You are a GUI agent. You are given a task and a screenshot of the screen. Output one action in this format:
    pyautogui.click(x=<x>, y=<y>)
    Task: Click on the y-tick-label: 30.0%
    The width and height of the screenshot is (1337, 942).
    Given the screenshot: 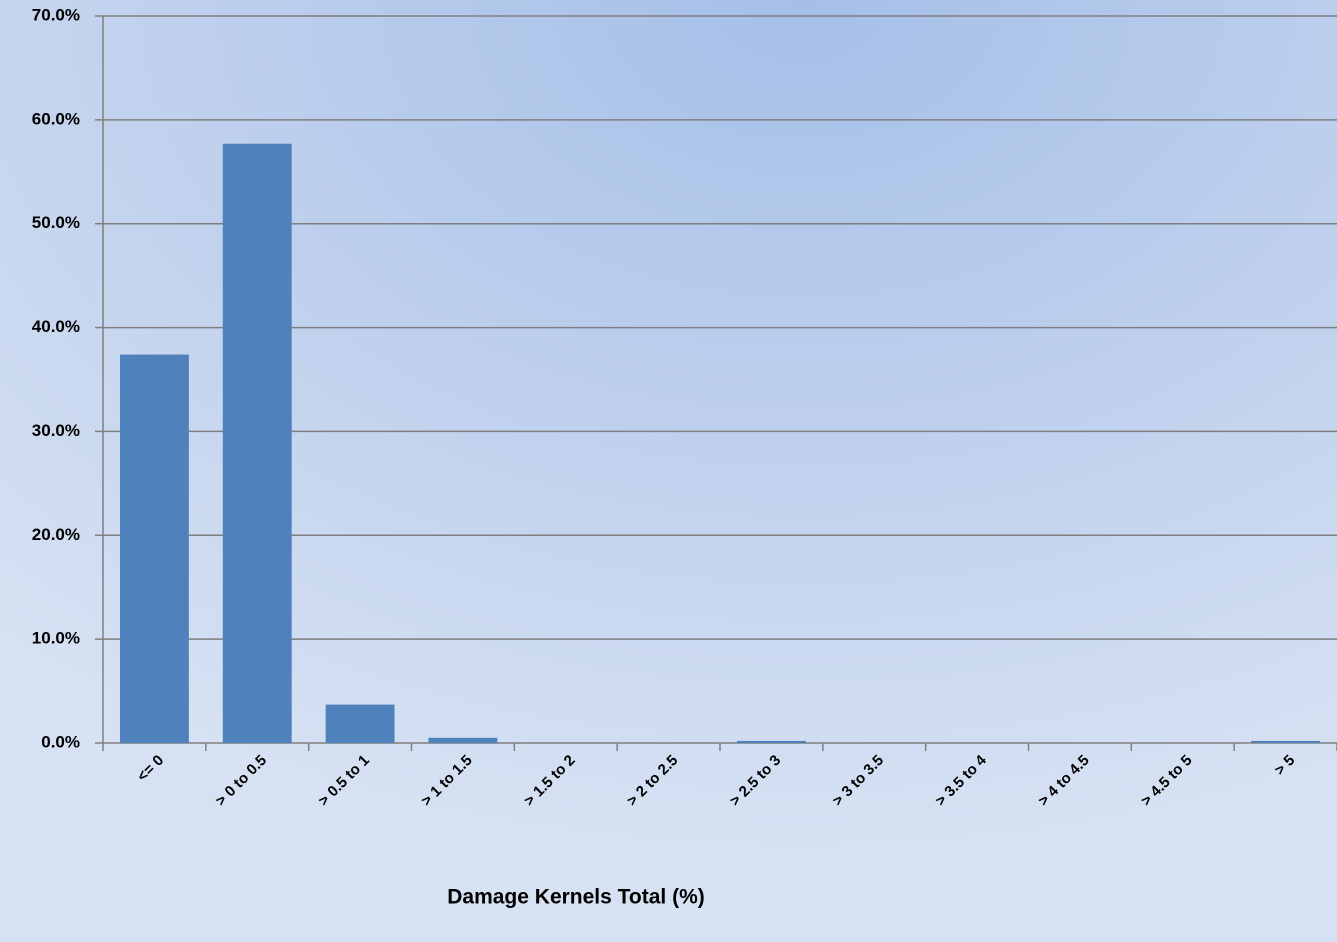 What is the action you would take?
    pyautogui.click(x=56, y=430)
    